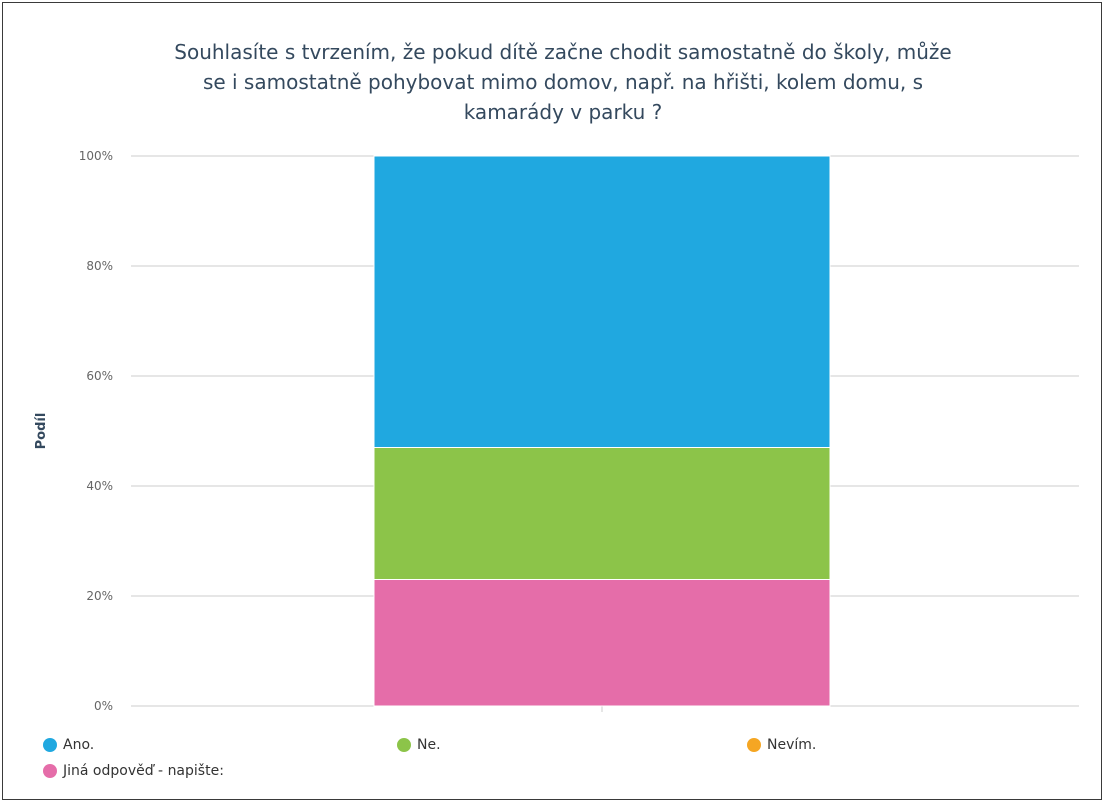 The height and width of the screenshot is (802, 1104). Describe the element at coordinates (602, 513) in the screenshot. I see `bar-segment-ne` at that location.